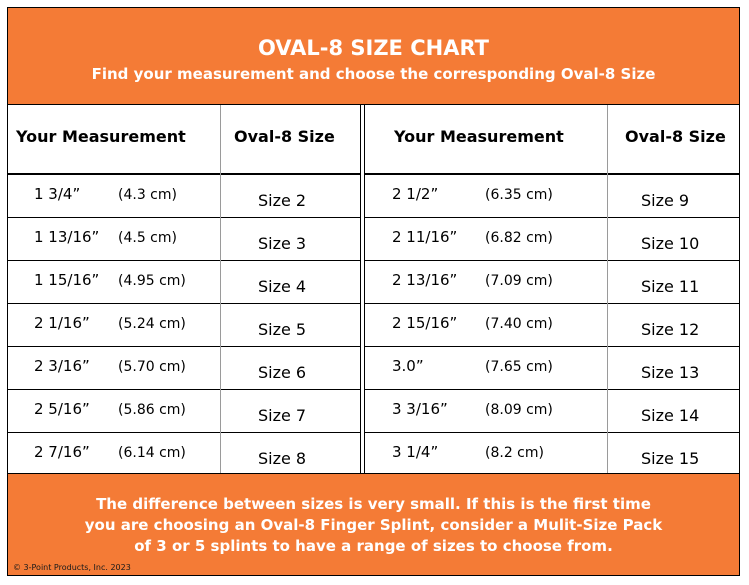 The width and height of the screenshot is (749, 585). I want to click on oval8-size: Size 11, so click(670, 286).